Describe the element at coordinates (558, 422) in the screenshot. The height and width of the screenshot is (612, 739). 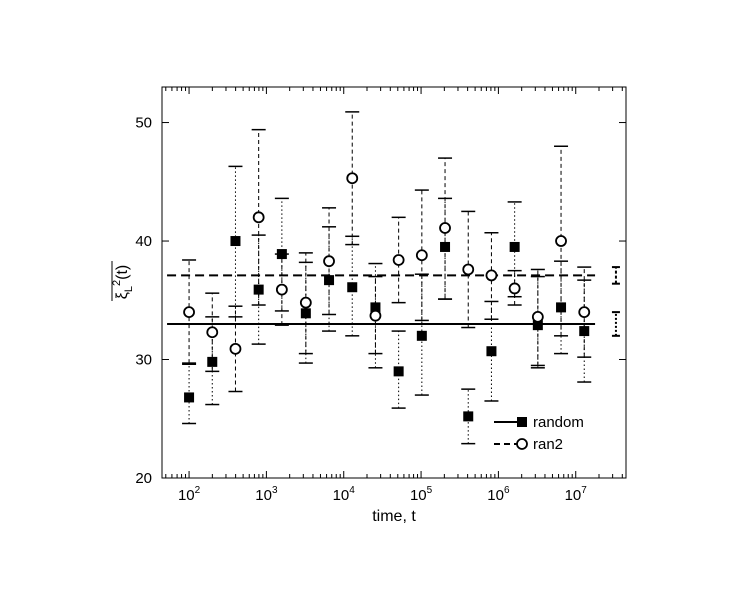
I see `legend-label-random: random` at that location.